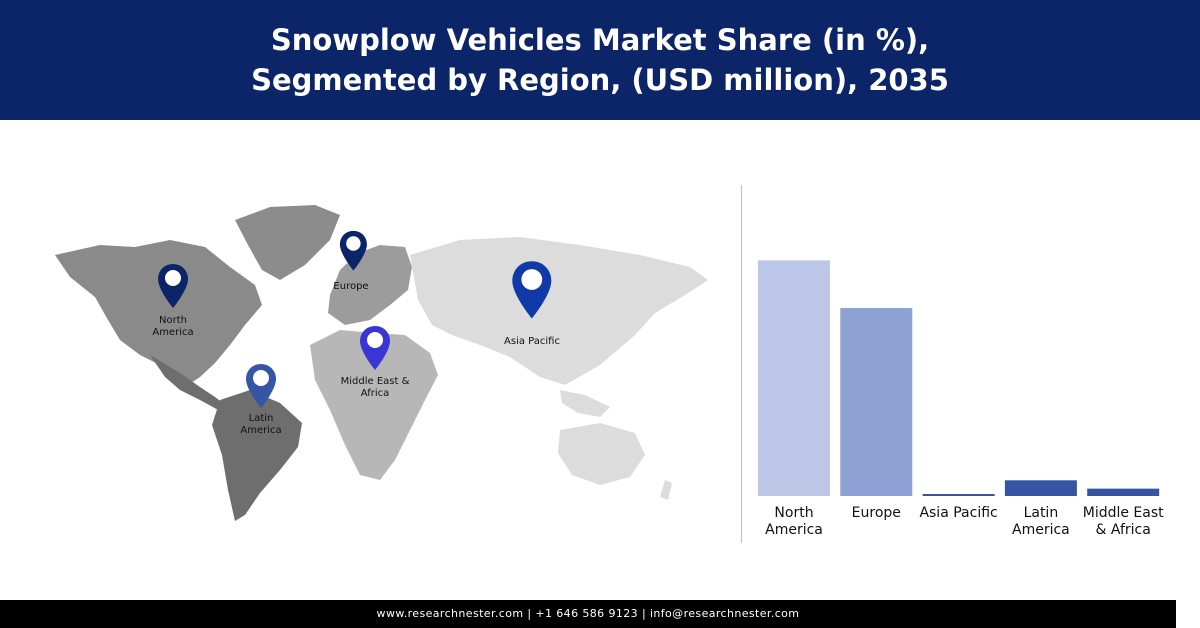  I want to click on latin-america-pin-label: Latin America, so click(261, 424).